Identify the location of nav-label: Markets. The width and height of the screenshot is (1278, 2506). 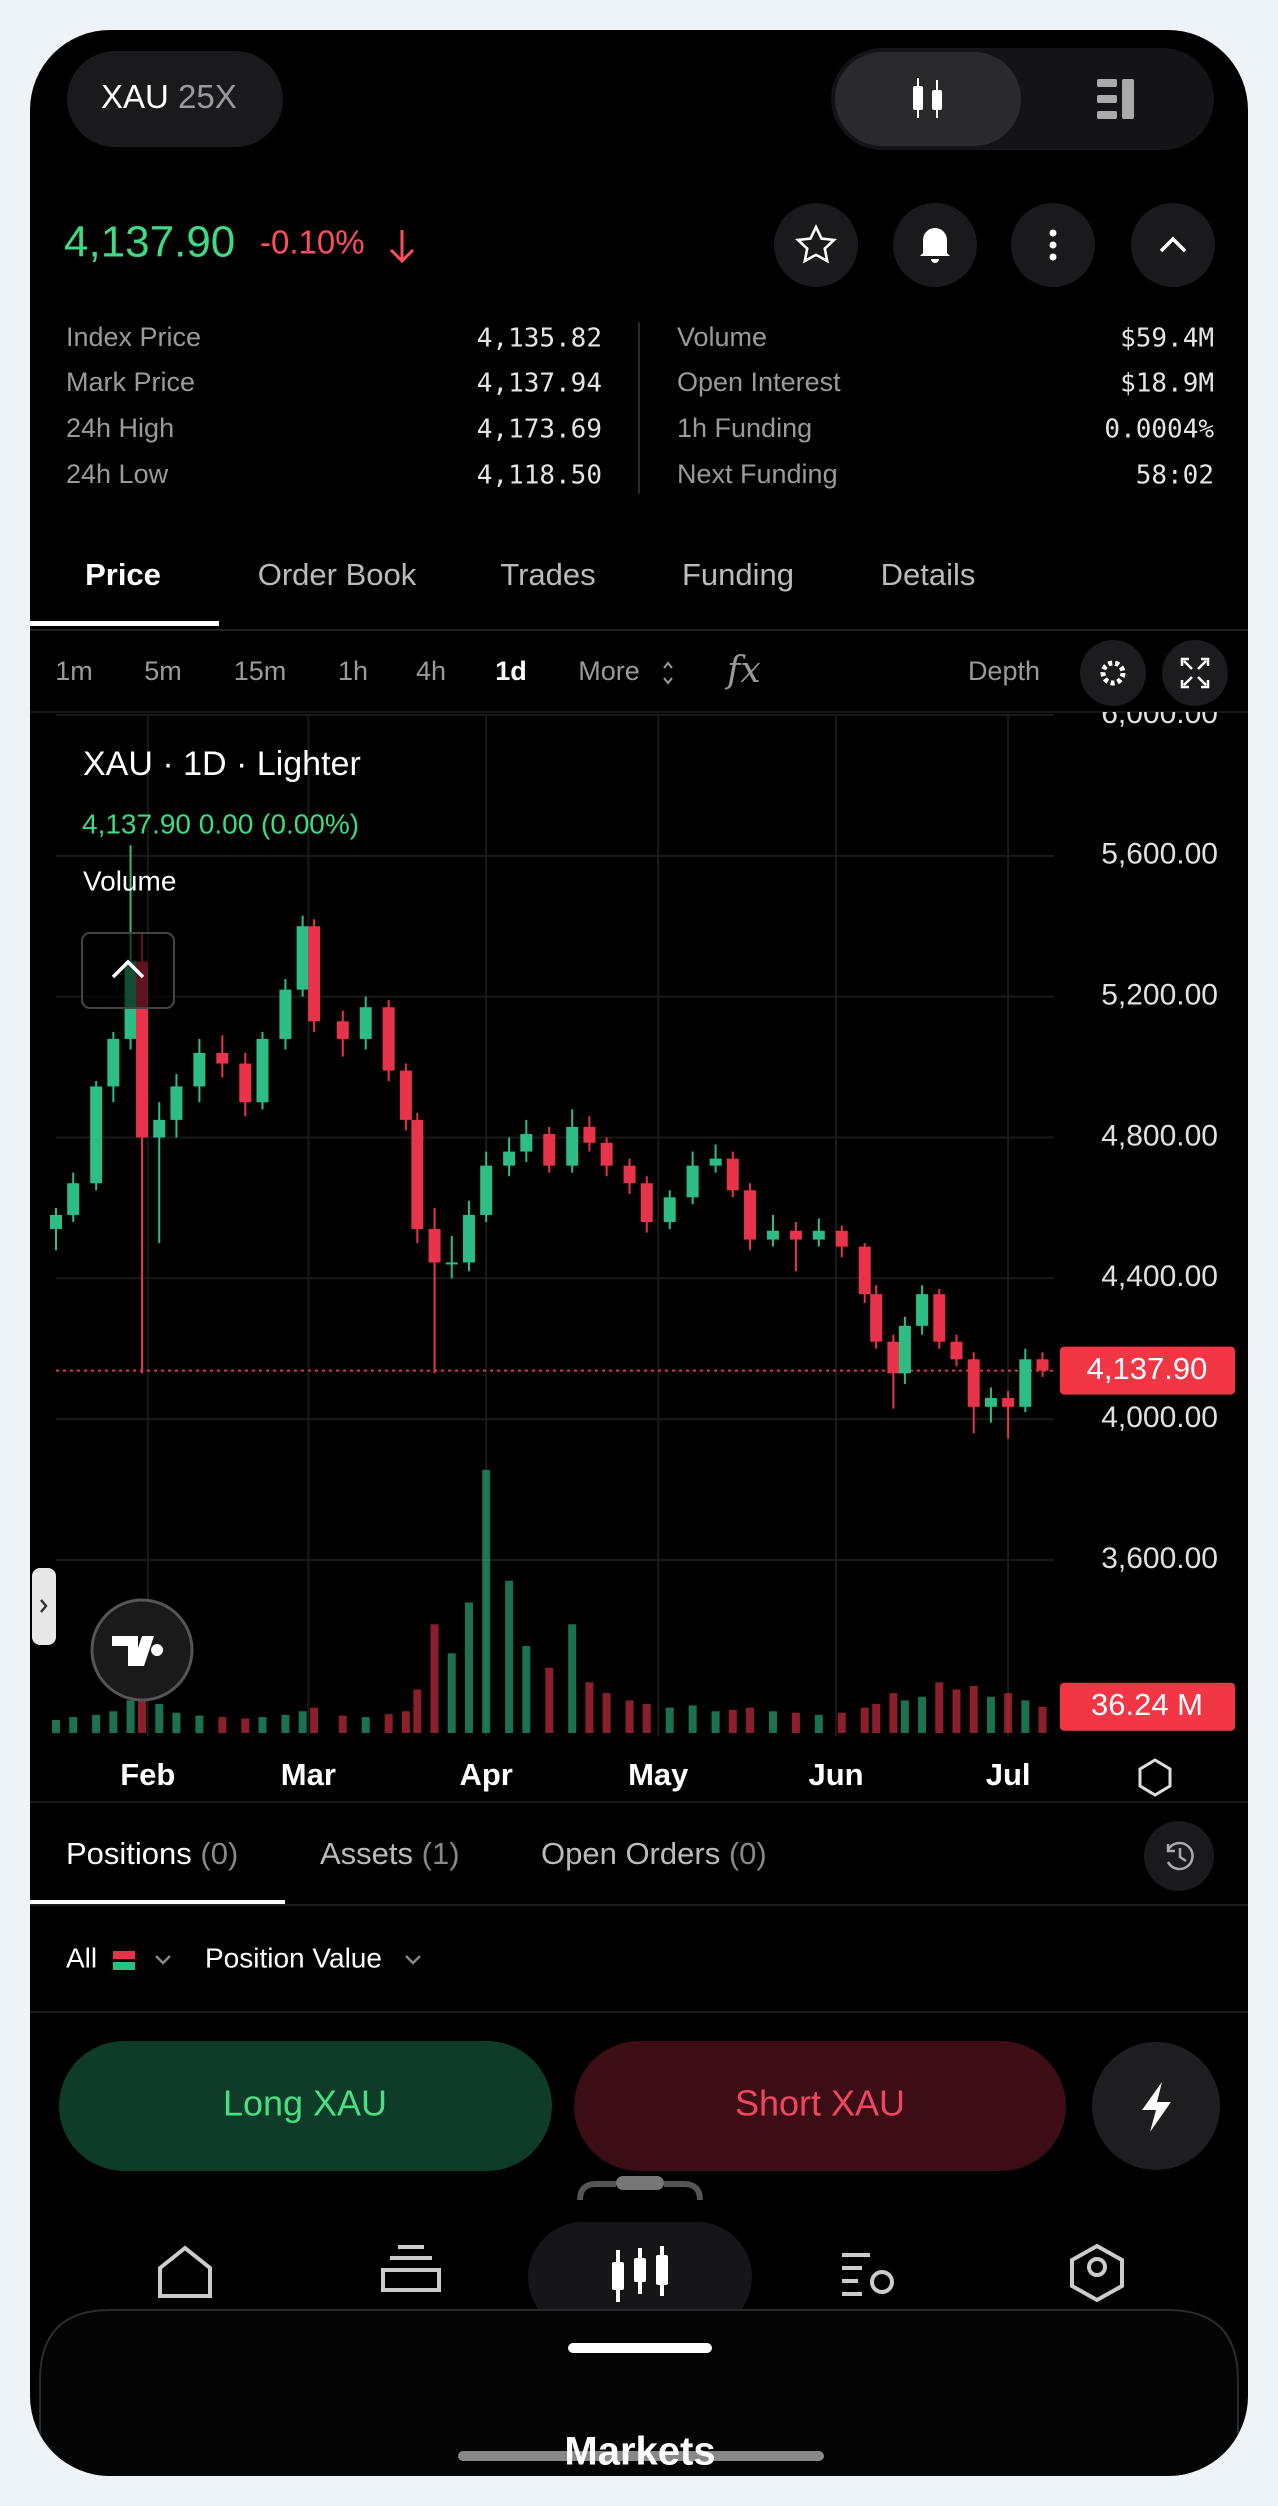
(639, 2452).